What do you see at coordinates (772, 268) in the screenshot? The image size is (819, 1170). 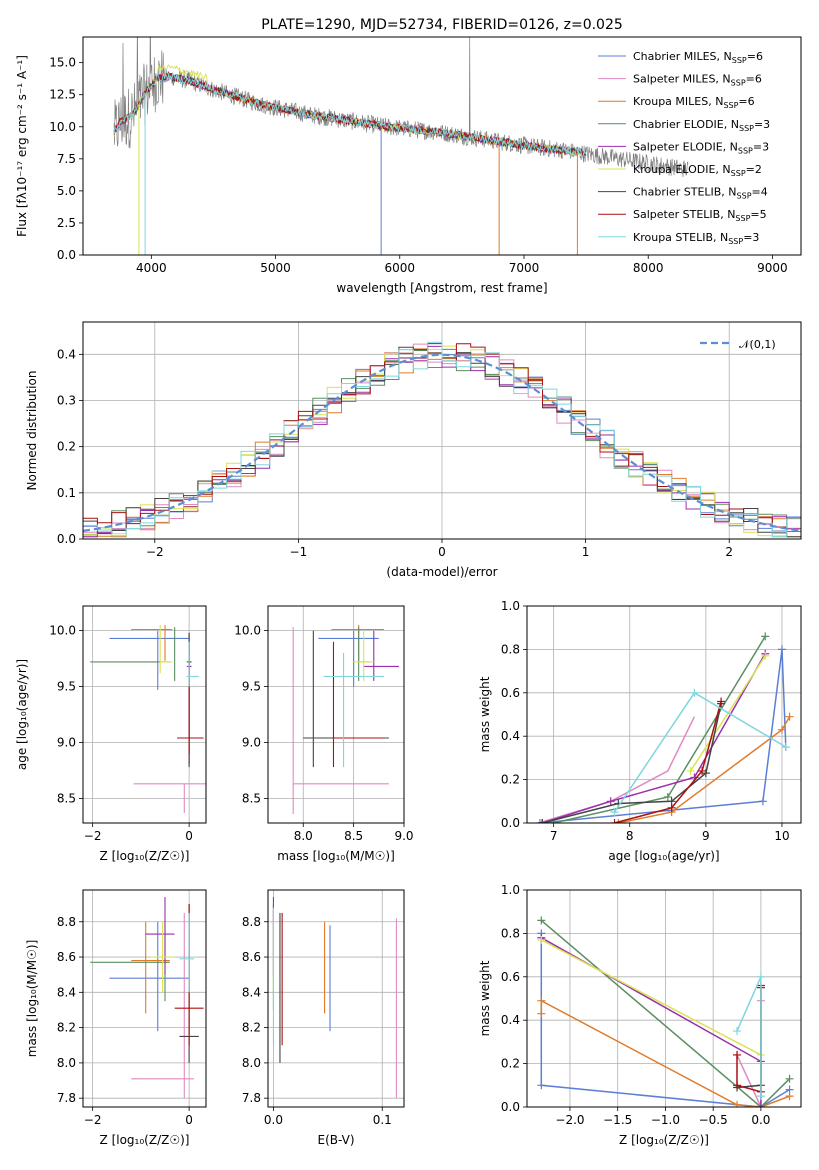 I see `x-tick-label: 9000` at bounding box center [772, 268].